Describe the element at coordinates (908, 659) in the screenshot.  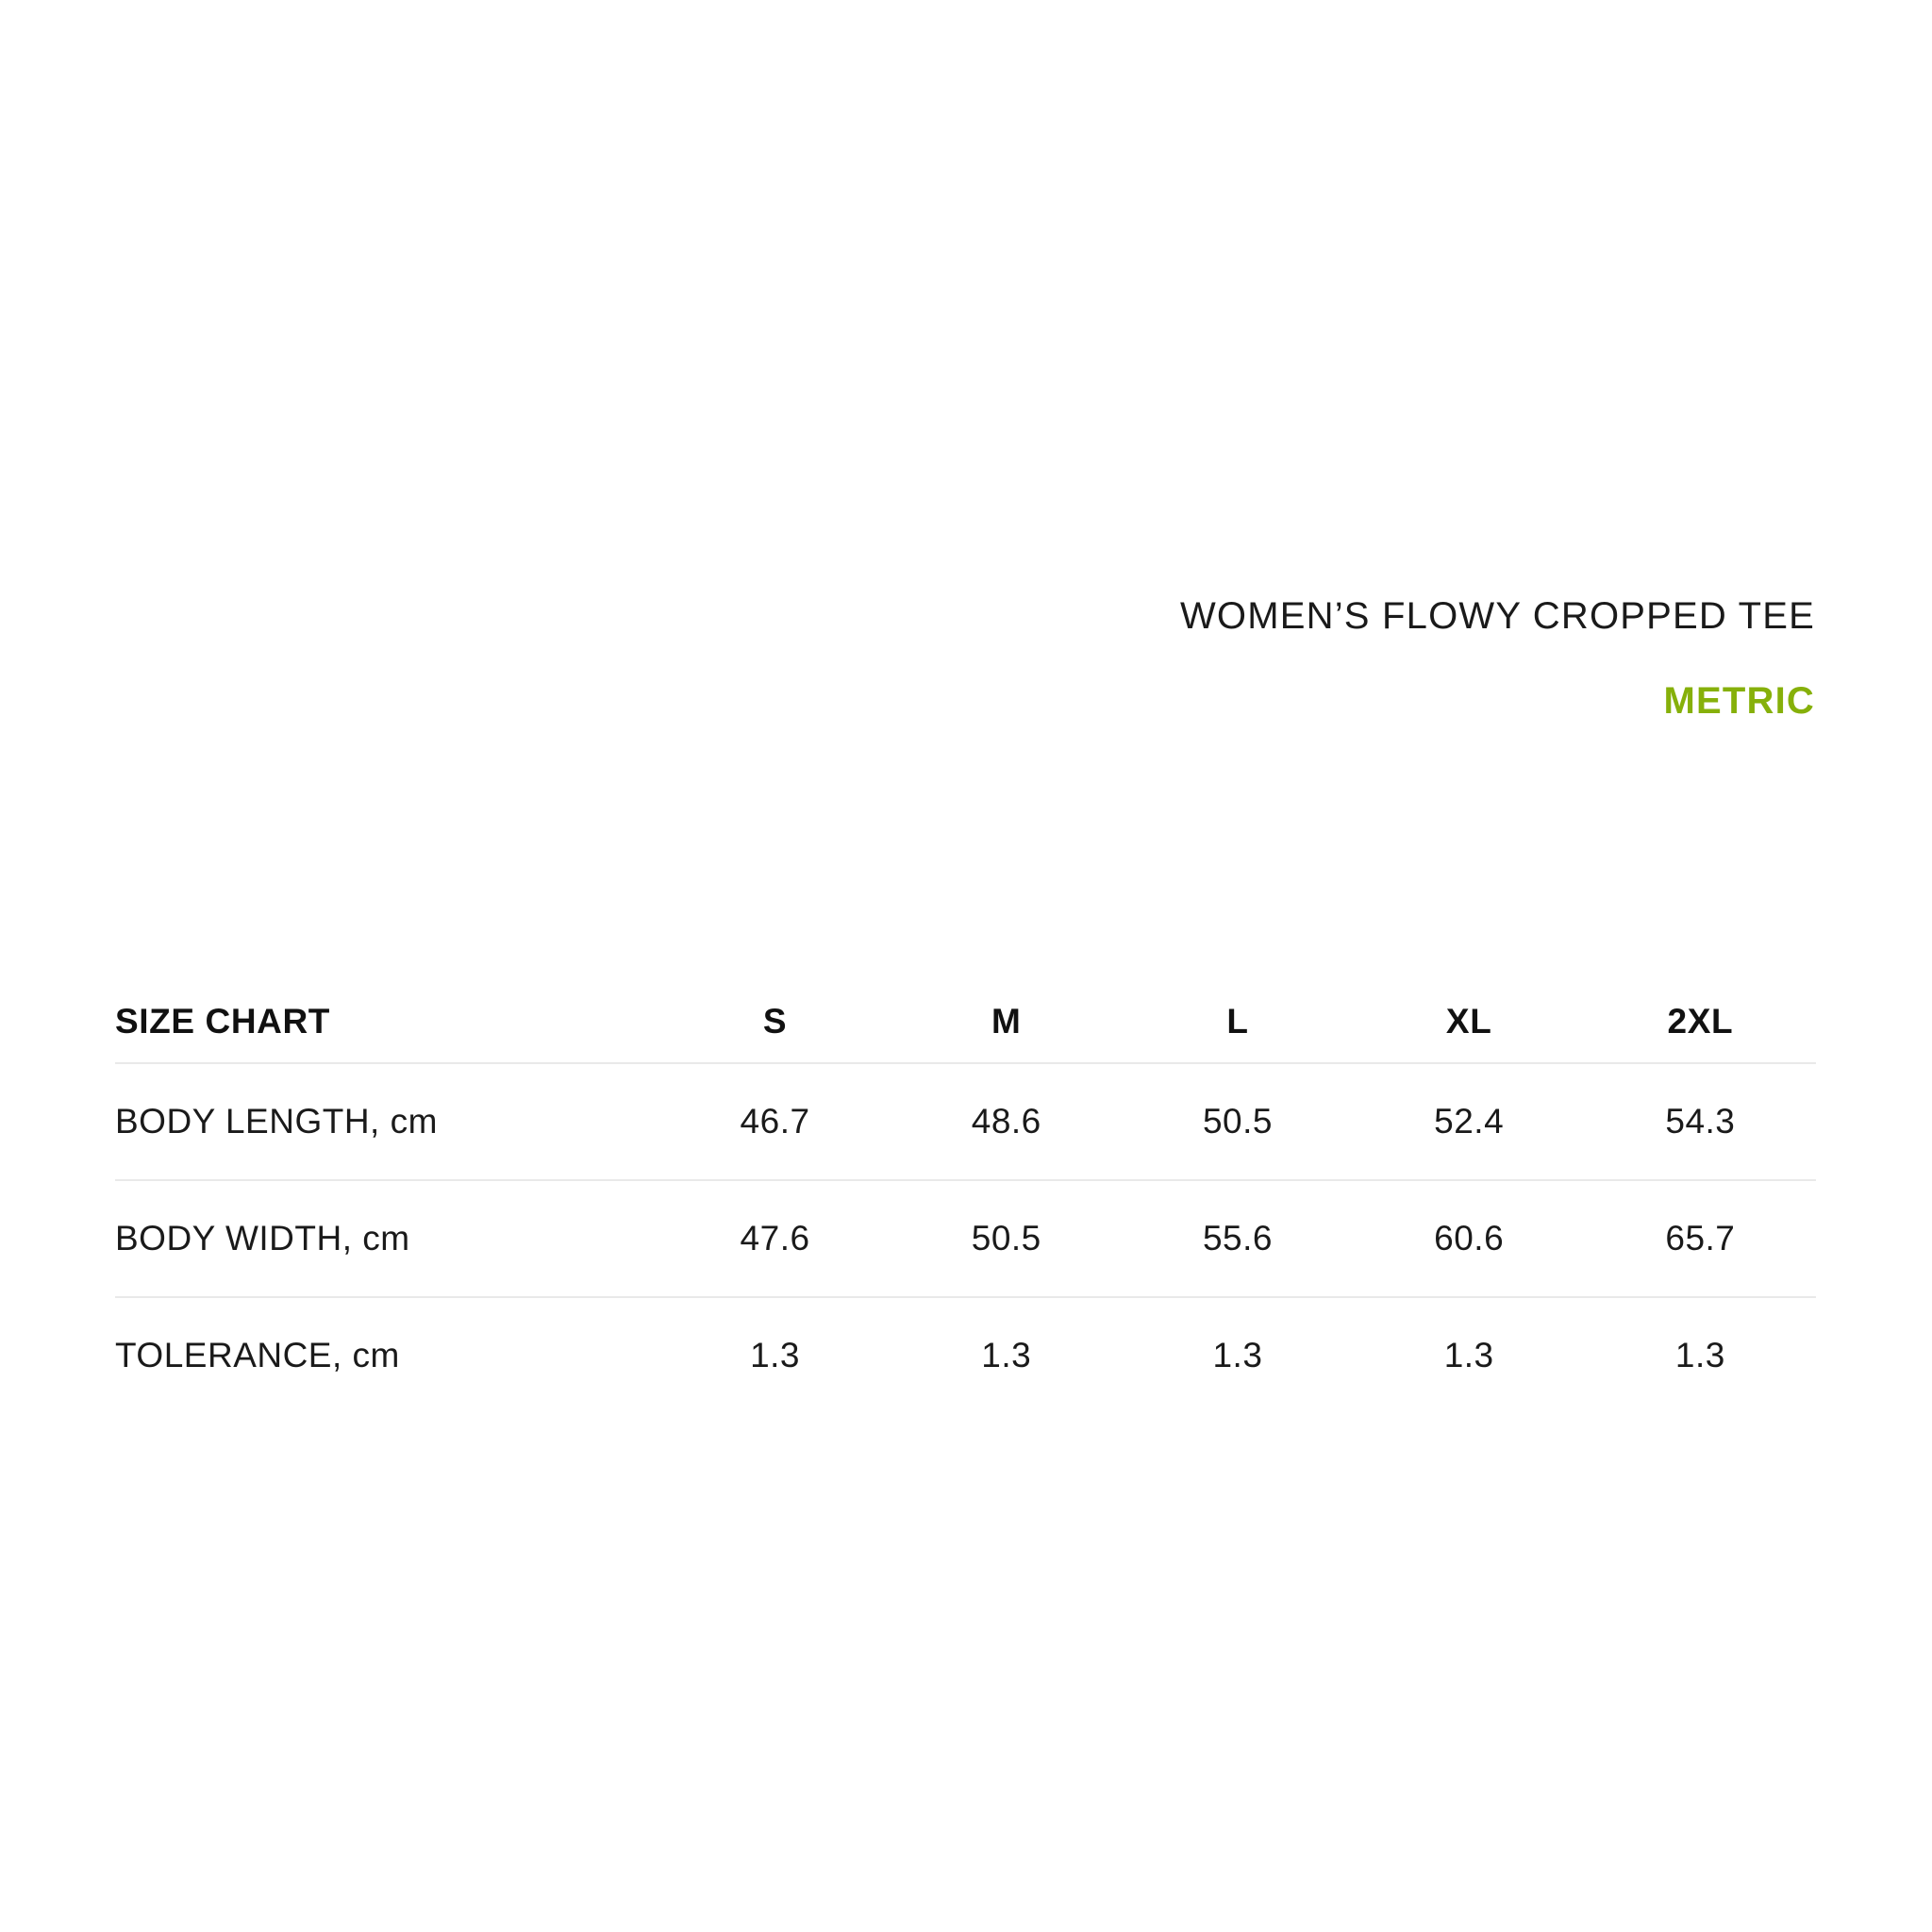
I see `header-block: WOMEN’S FLOWY CROPPED TEE METRIC` at that location.